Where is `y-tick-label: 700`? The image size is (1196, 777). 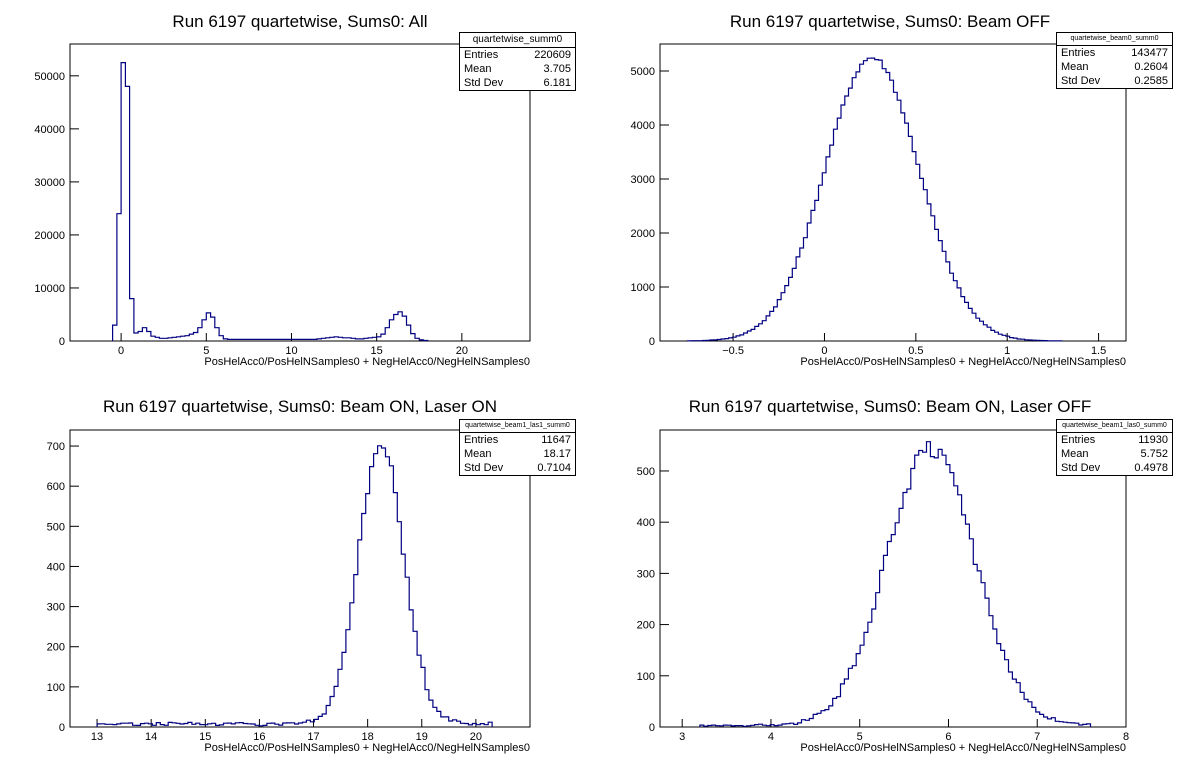 y-tick-label: 700 is located at coordinates (56, 447).